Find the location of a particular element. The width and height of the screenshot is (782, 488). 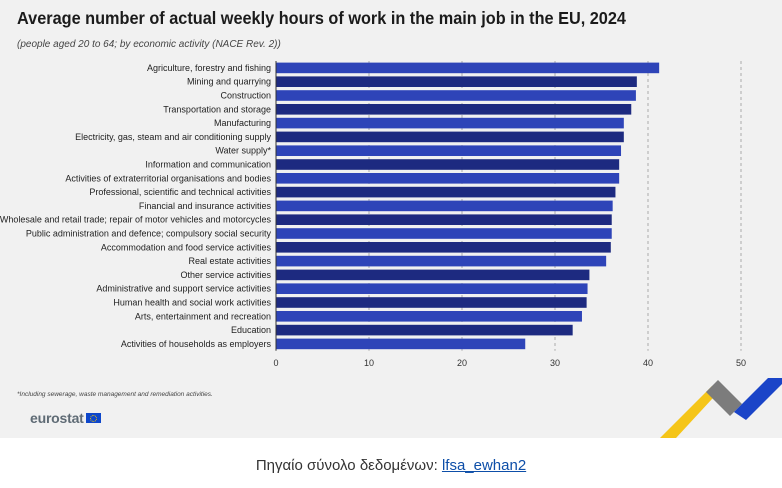

category-label: Construction is located at coordinates (245, 96).